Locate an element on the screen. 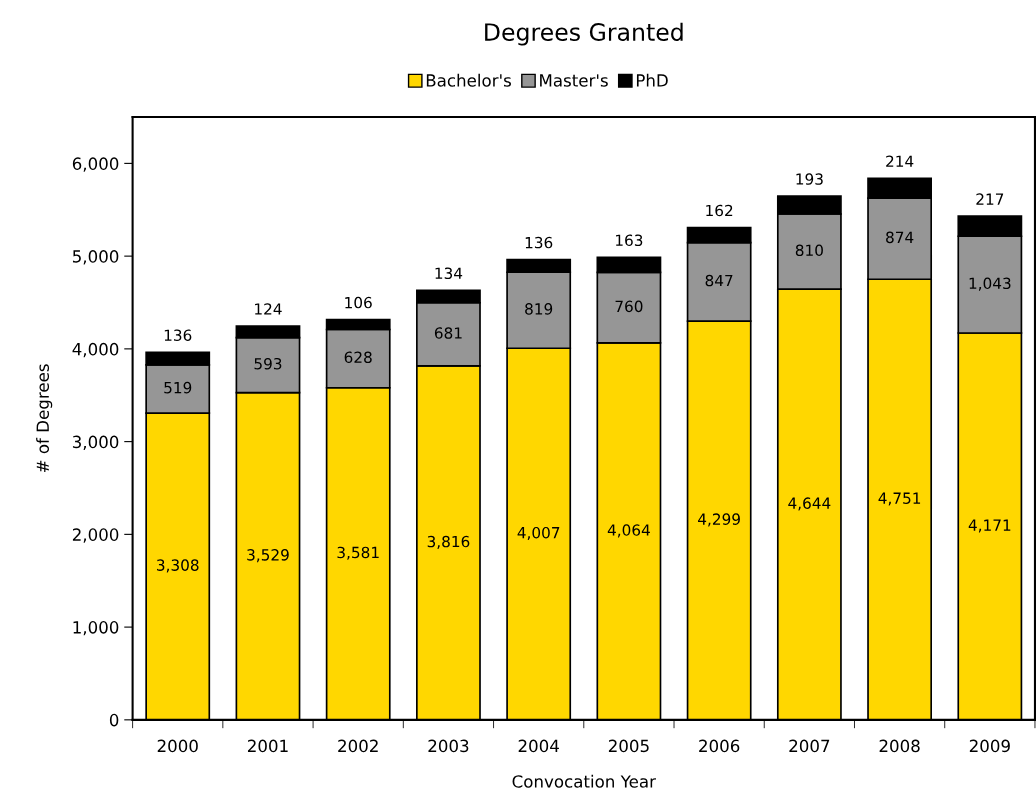  data-label: 874 is located at coordinates (900, 237).